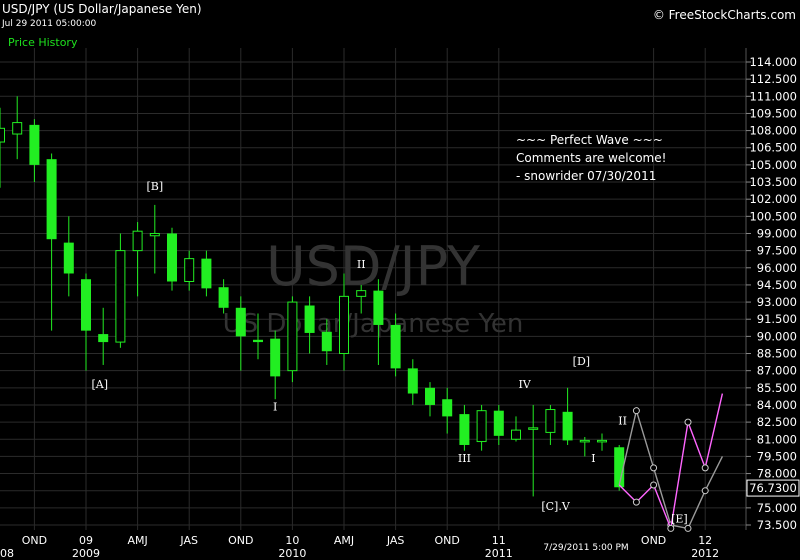 The image size is (800, 560). I want to click on wave-label: [B], so click(154, 186).